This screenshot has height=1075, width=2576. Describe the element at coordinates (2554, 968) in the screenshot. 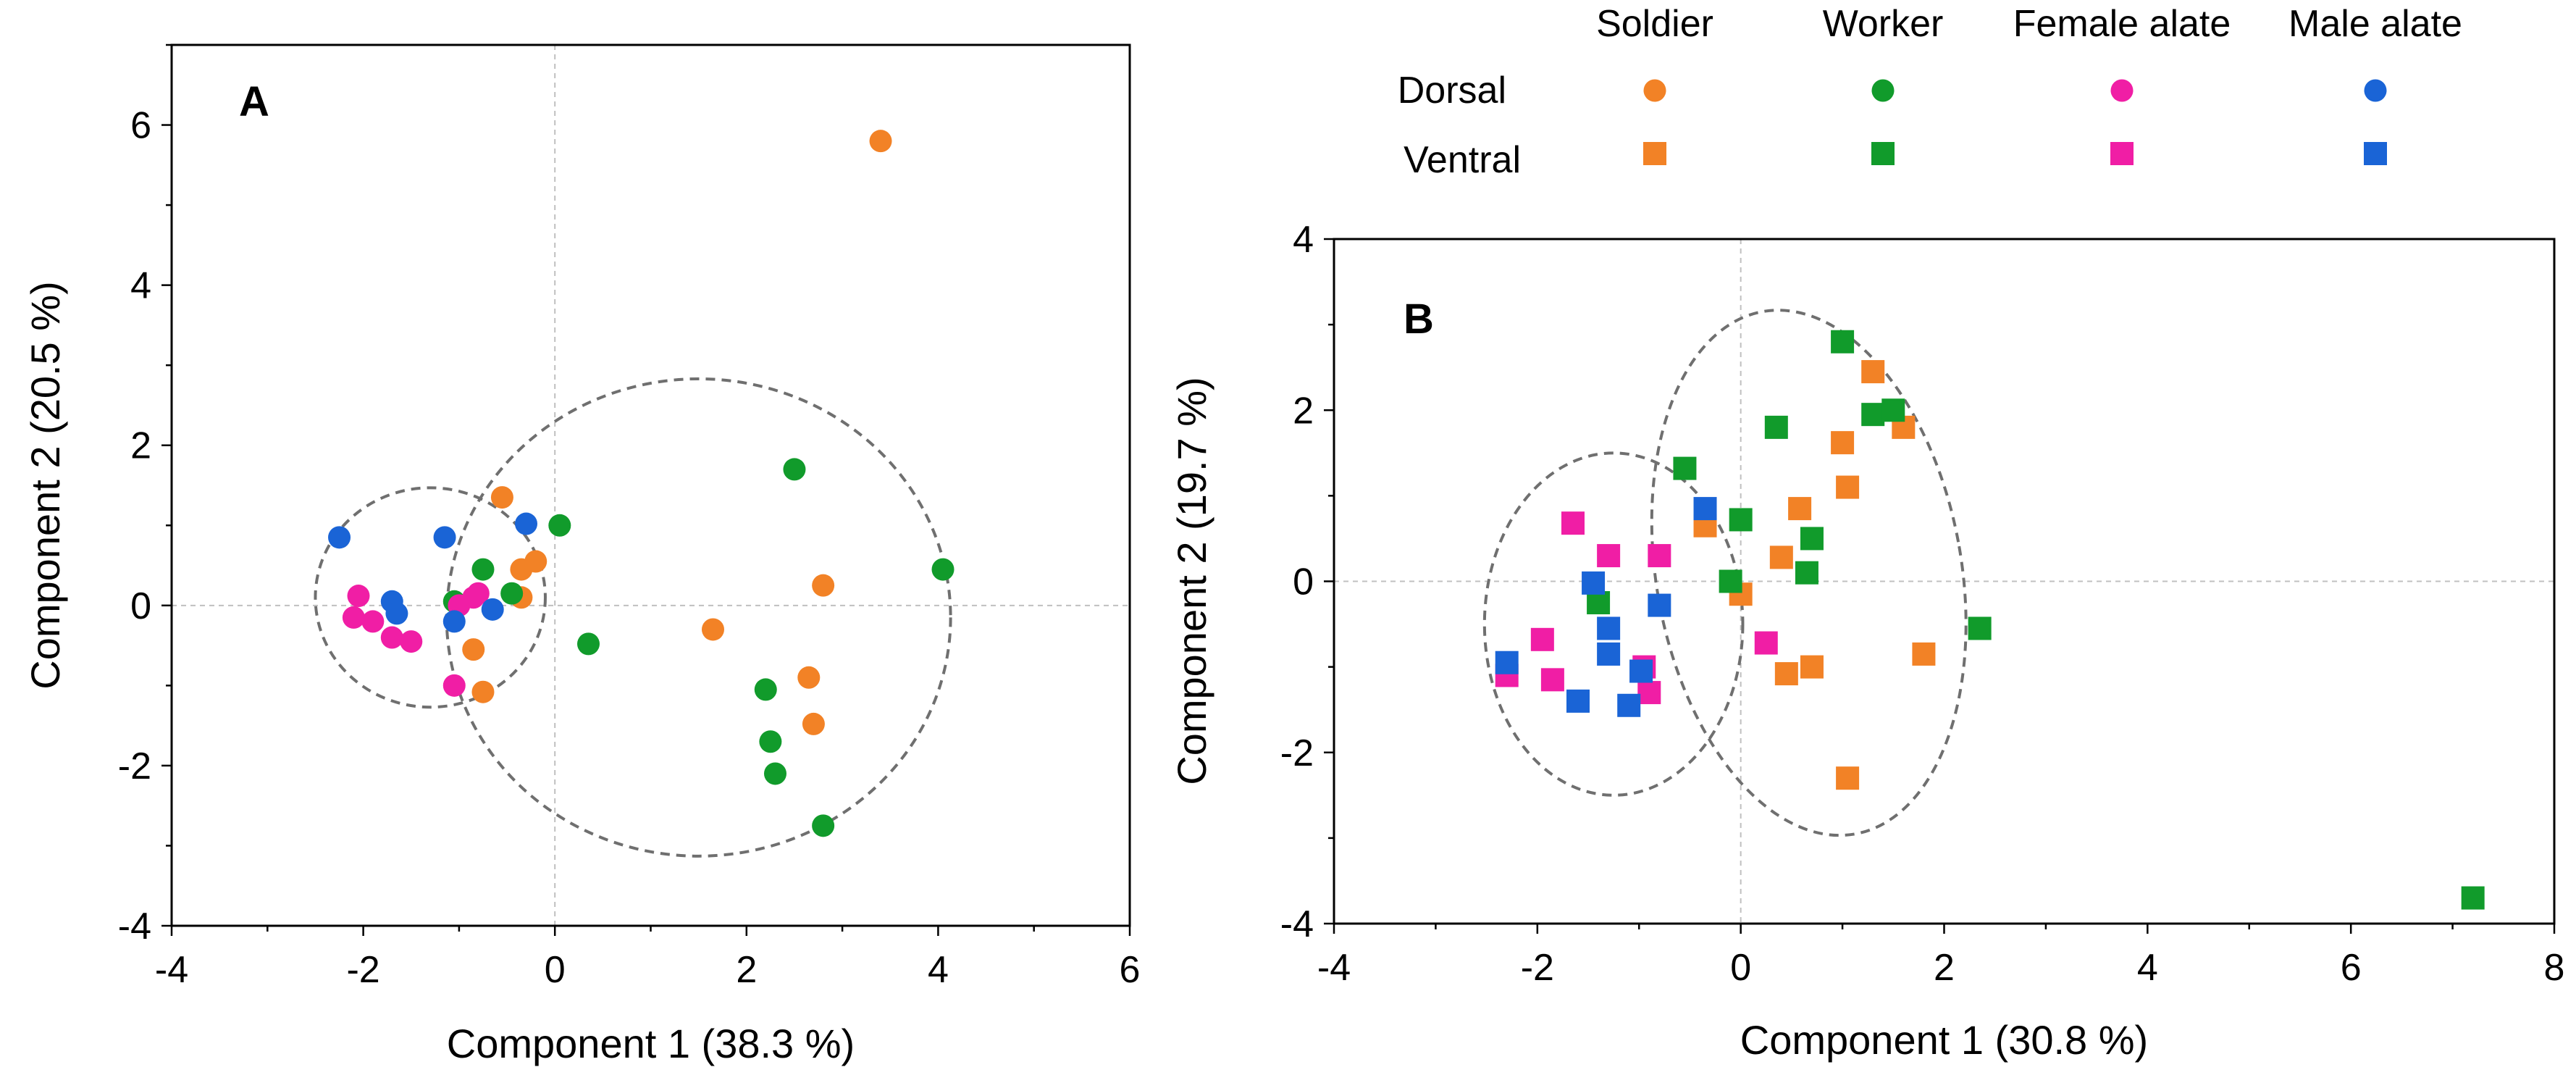

I see `panel-b-x-tick-label: 8` at that location.